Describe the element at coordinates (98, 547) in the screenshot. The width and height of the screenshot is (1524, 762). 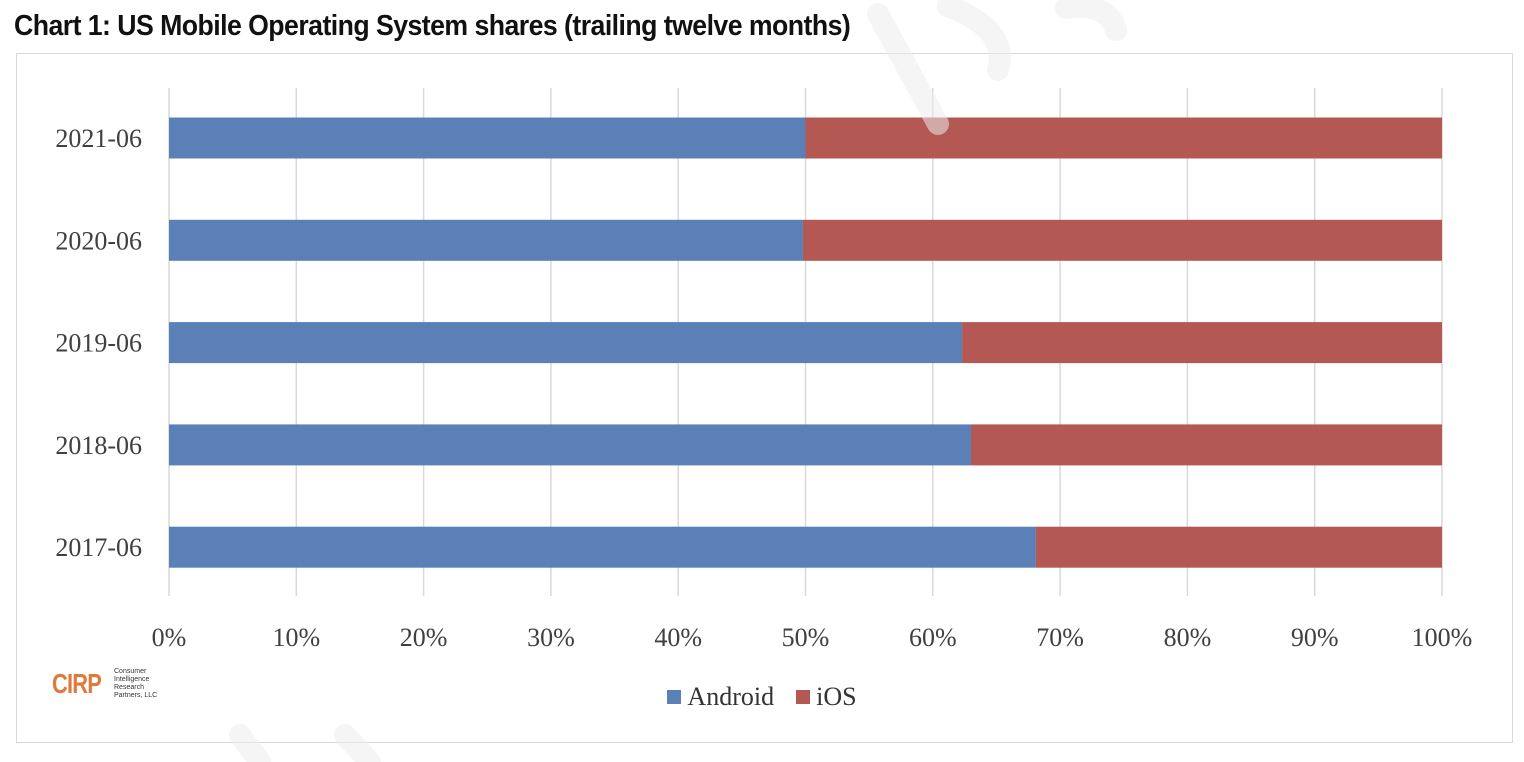
I see `y-category-label: 2017-06` at that location.